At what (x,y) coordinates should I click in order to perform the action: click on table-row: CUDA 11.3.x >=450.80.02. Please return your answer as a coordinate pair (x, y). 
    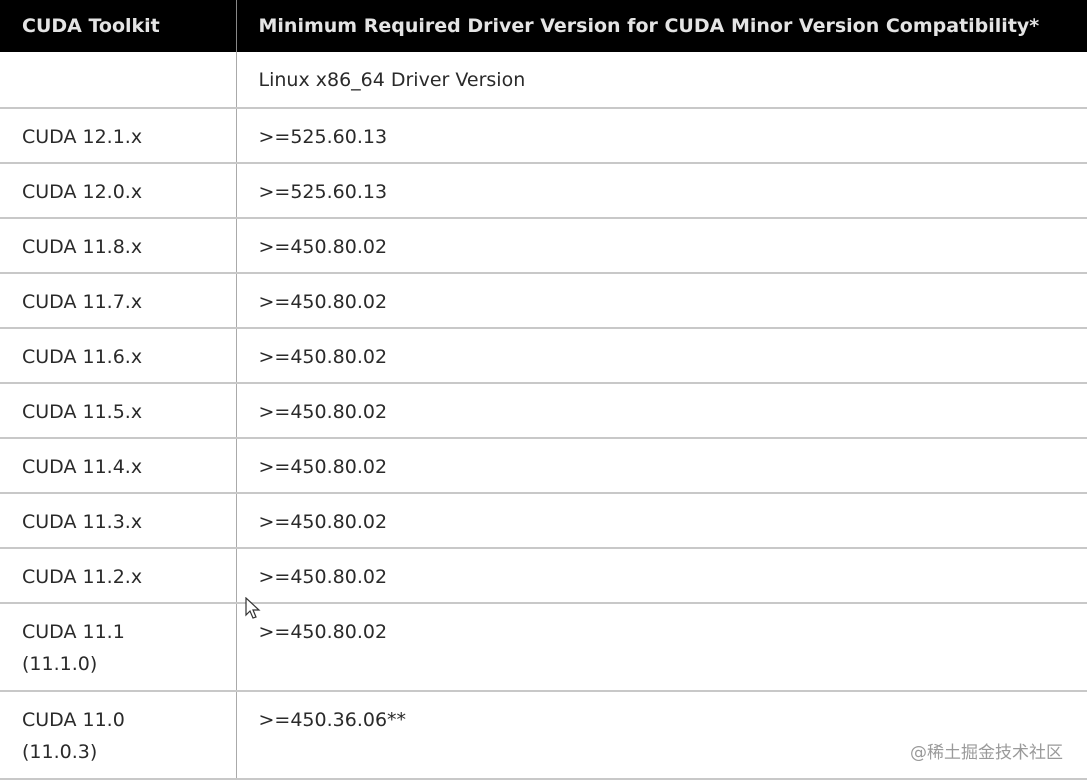
    Looking at the image, I should click on (543, 521).